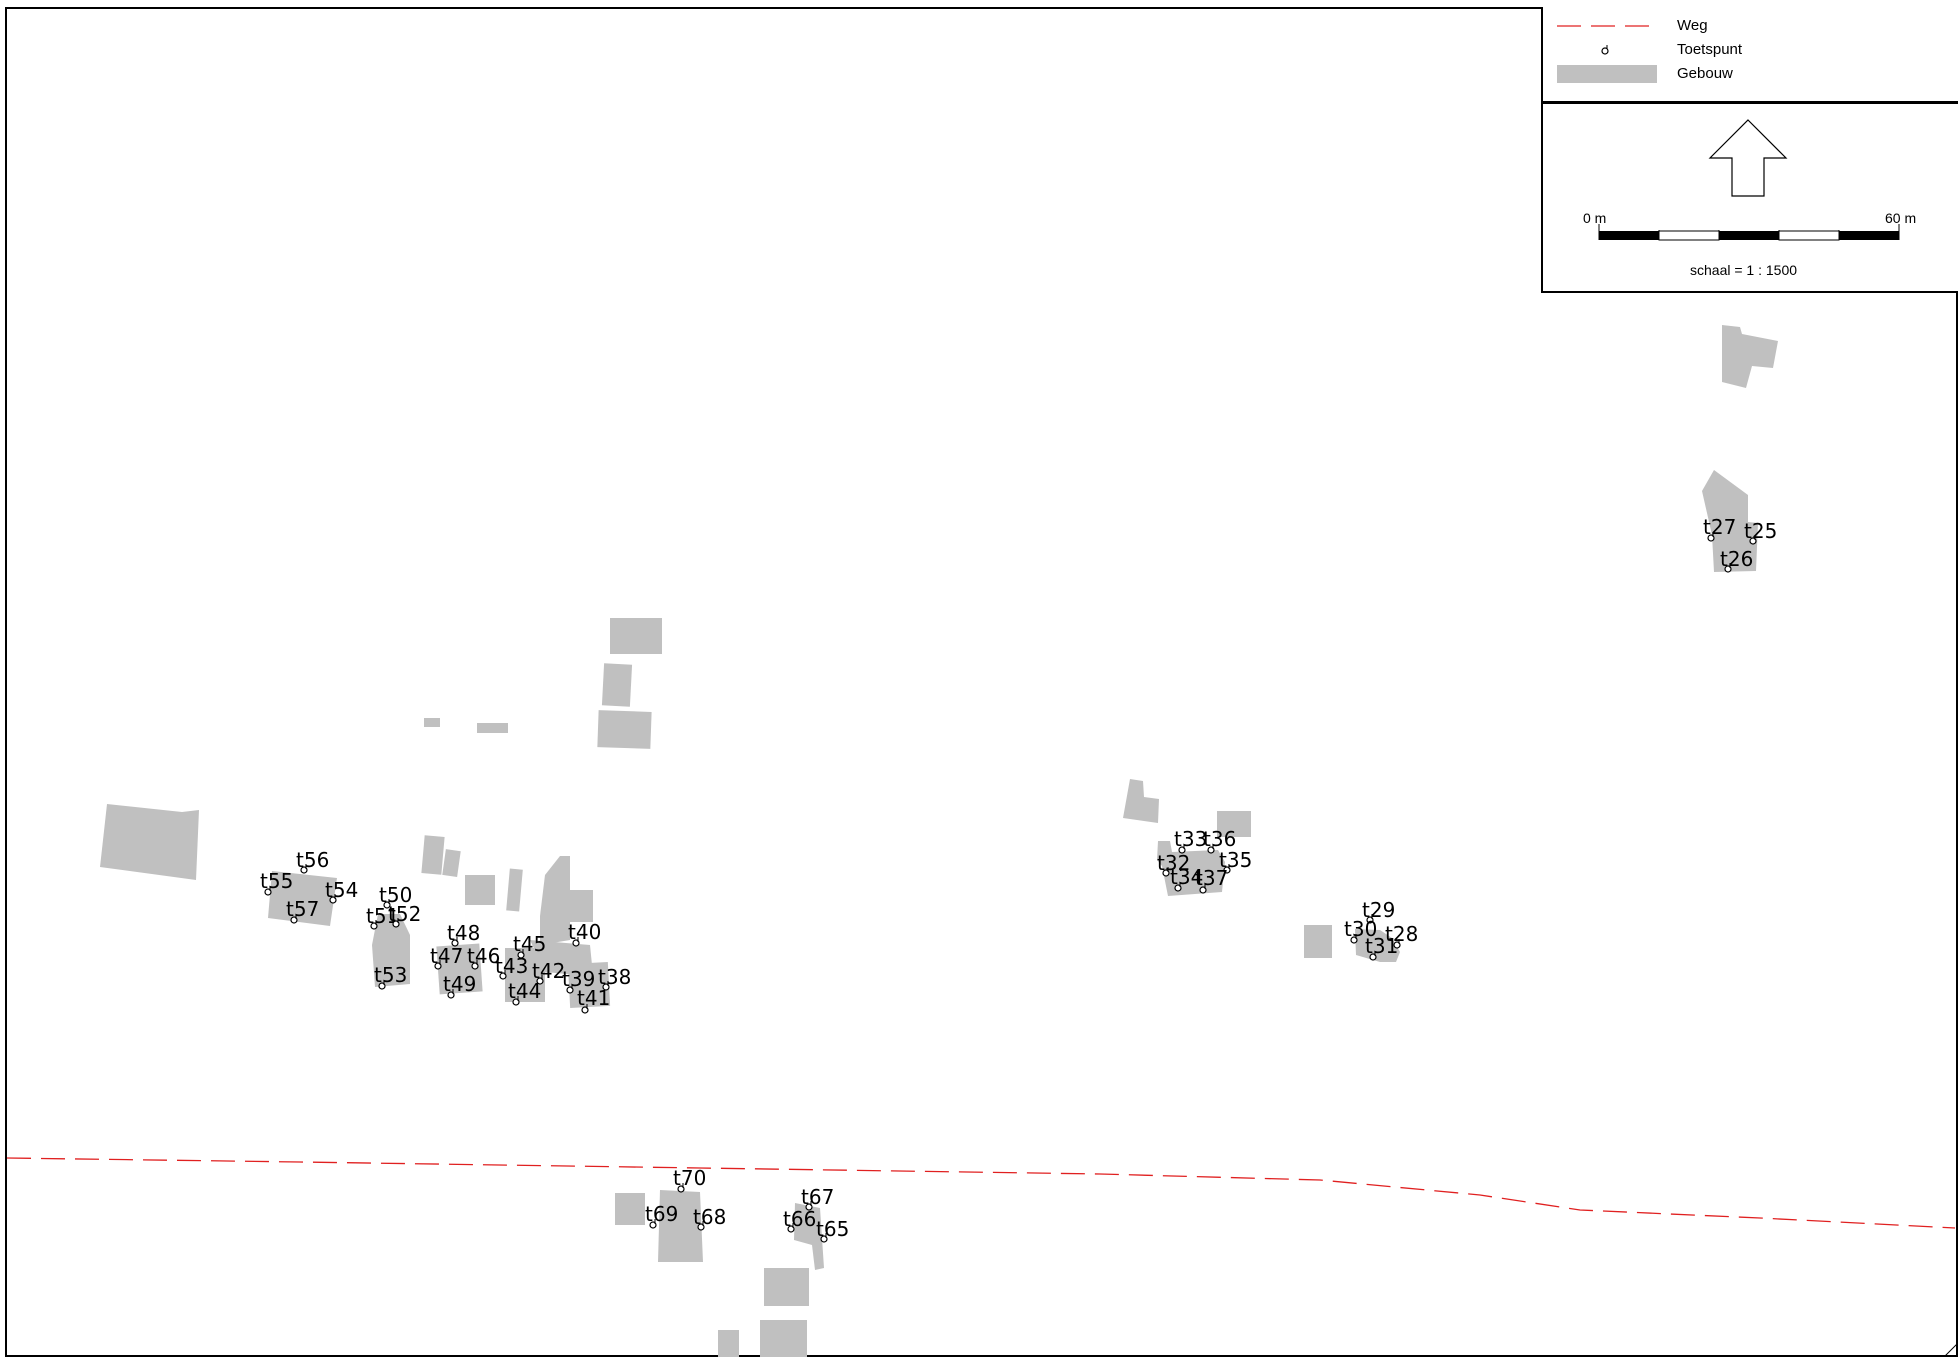 Image resolution: width=1958 pixels, height=1357 pixels. I want to click on test-point: t57, so click(302, 910).